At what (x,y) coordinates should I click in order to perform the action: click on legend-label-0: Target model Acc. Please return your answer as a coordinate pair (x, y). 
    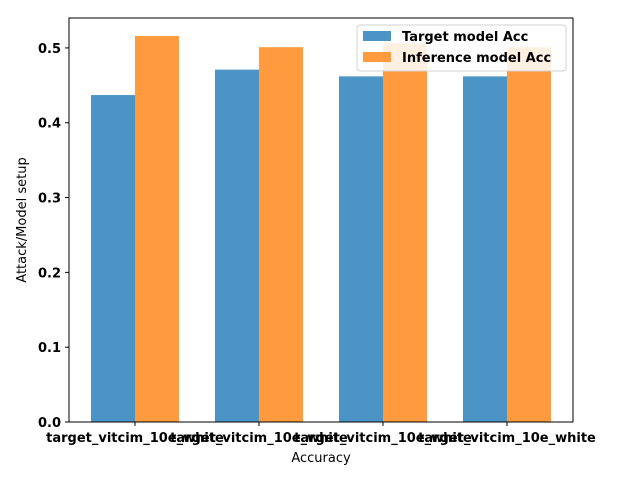
    Looking at the image, I should click on (465, 37).